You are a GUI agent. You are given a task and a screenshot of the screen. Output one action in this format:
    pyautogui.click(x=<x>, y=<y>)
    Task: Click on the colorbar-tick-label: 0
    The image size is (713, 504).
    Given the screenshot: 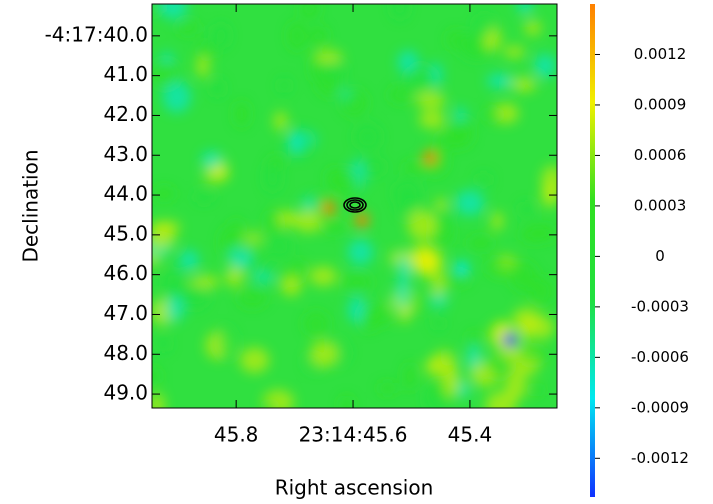 What is the action you would take?
    pyautogui.click(x=660, y=256)
    